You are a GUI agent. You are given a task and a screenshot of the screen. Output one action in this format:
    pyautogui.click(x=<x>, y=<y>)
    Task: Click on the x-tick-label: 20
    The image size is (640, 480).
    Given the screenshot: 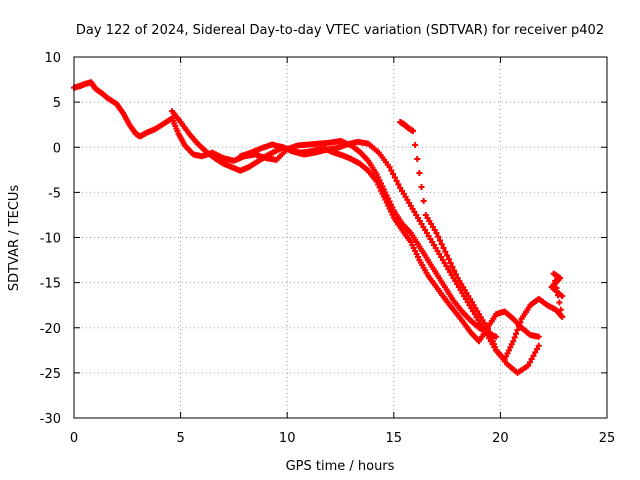 What is the action you would take?
    pyautogui.click(x=500, y=438)
    